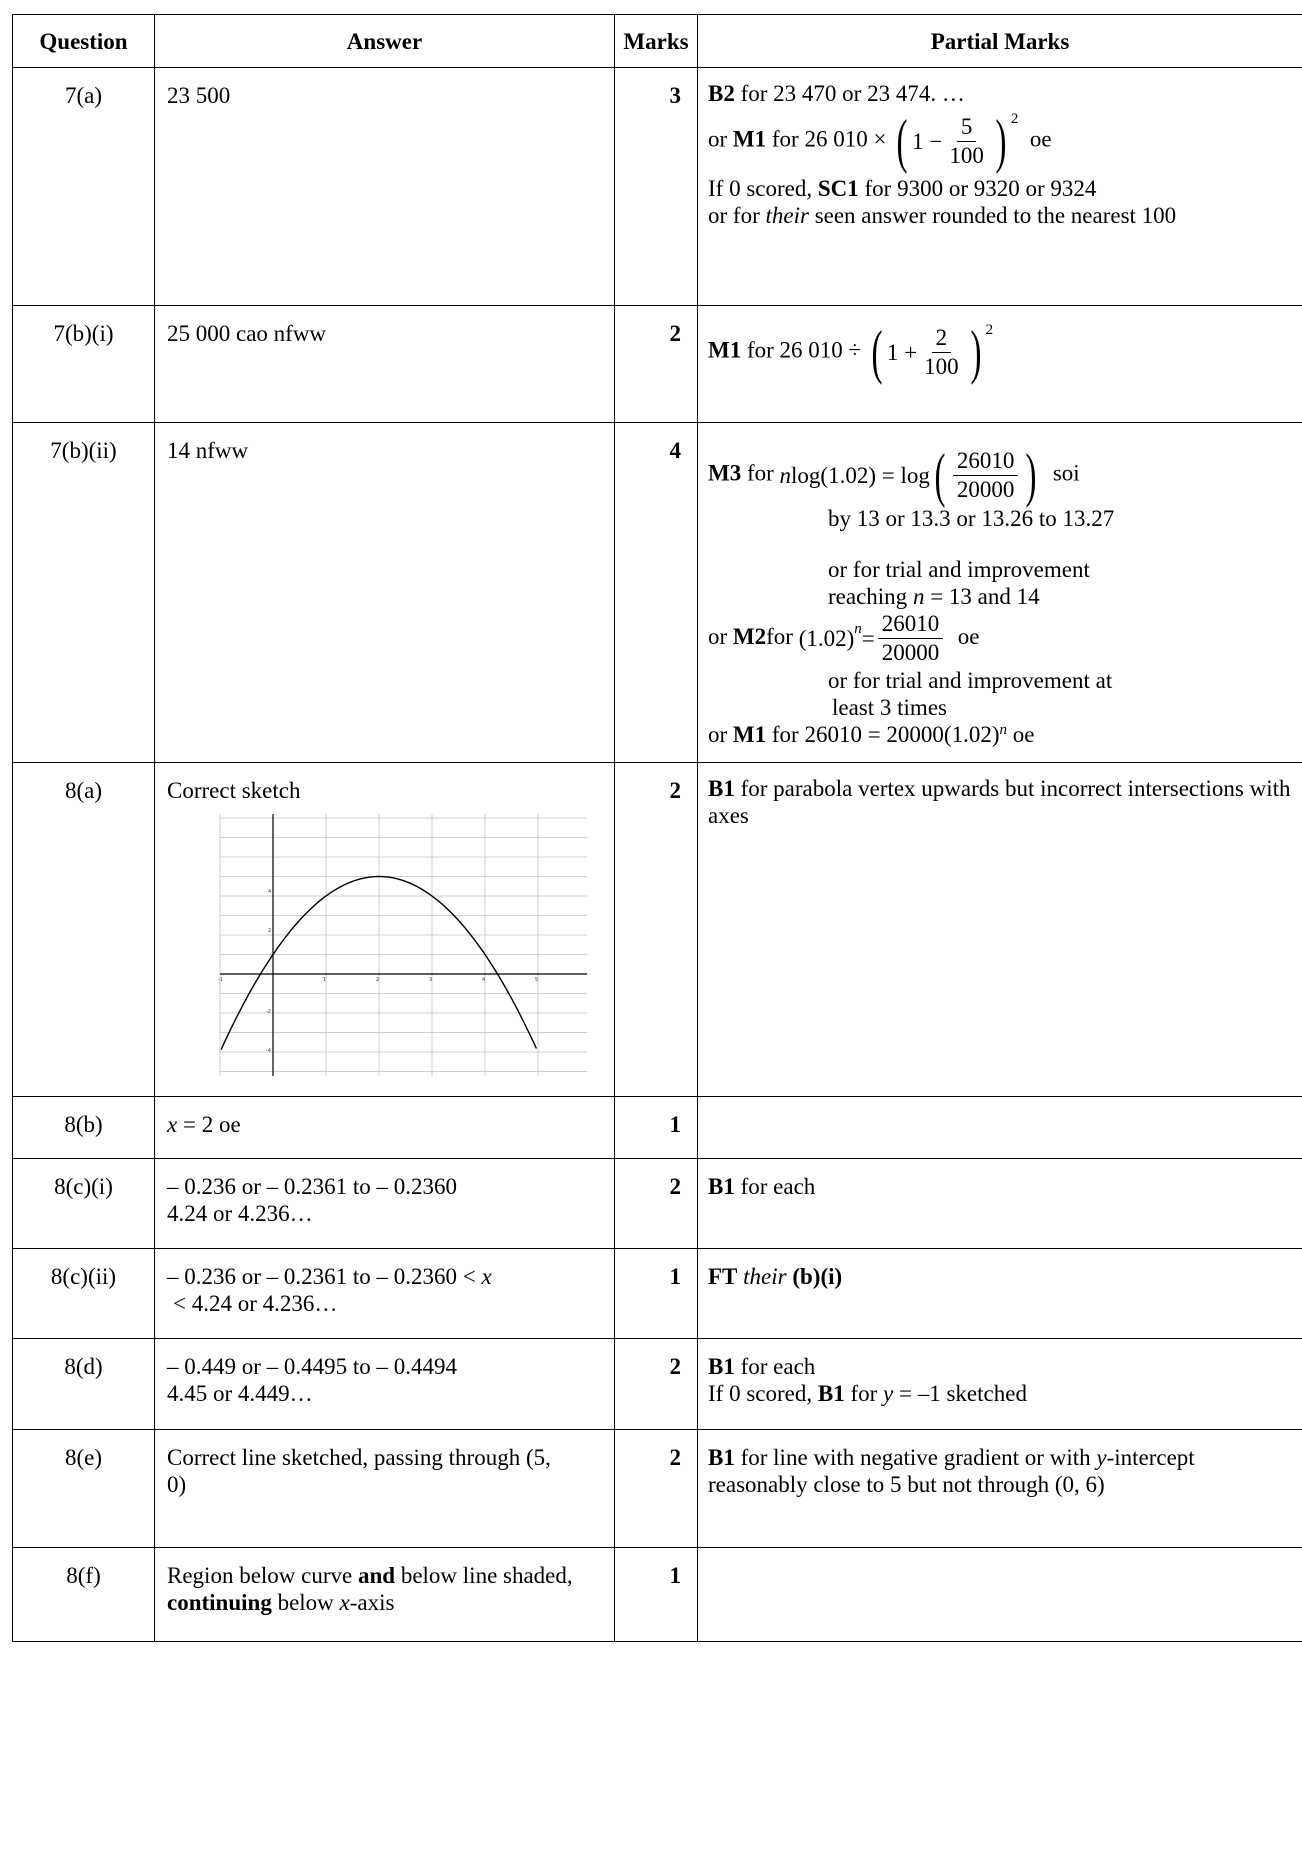  Describe the element at coordinates (384, 592) in the screenshot. I see `answer-cell: 14 nfww` at that location.